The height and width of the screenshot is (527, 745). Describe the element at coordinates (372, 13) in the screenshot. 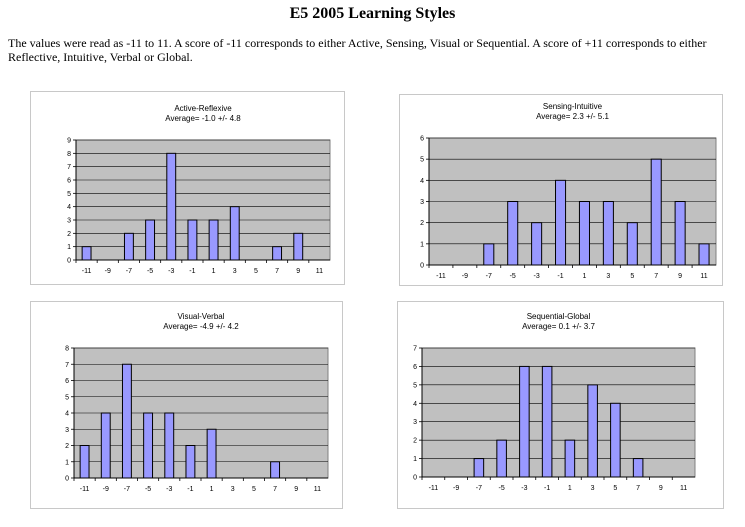

I see `page-title: E5 2005 Learning Styles` at that location.